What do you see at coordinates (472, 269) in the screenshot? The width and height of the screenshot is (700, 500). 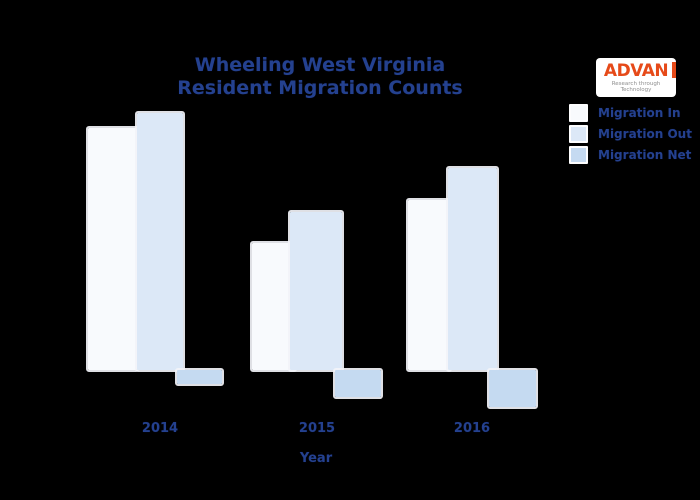 I see `bar-migration-out-2016` at bounding box center [472, 269].